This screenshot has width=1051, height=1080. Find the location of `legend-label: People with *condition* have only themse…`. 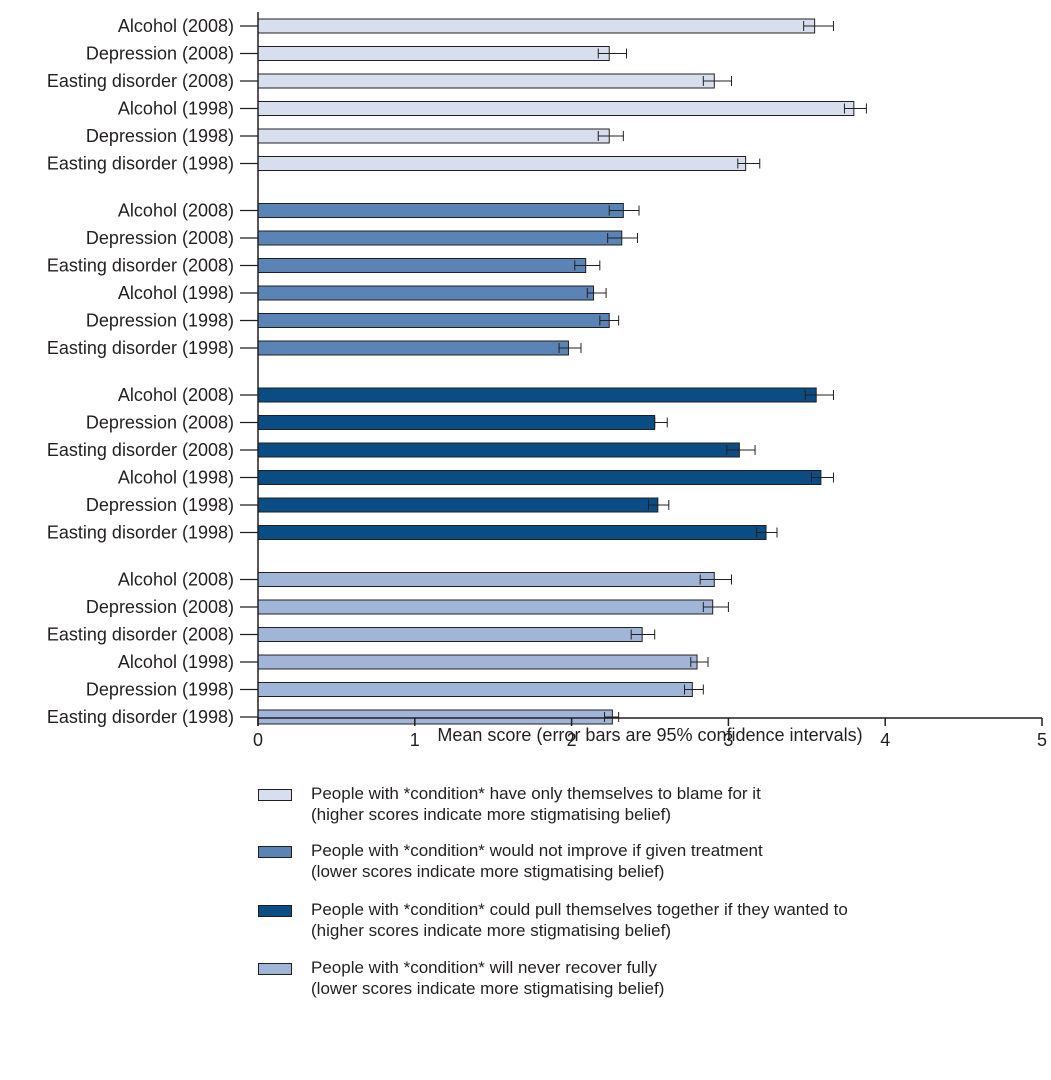

legend-label: People with *condition* have only themse… is located at coordinates (536, 804).